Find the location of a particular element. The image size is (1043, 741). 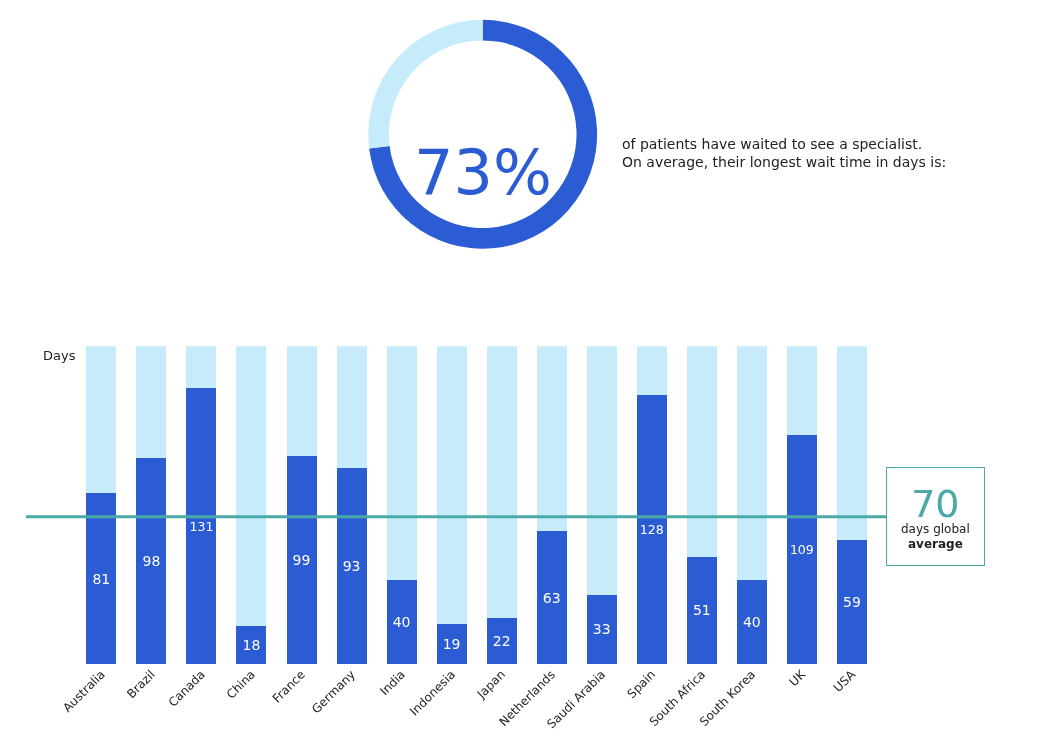

text: 73% is located at coordinates (483, 172).